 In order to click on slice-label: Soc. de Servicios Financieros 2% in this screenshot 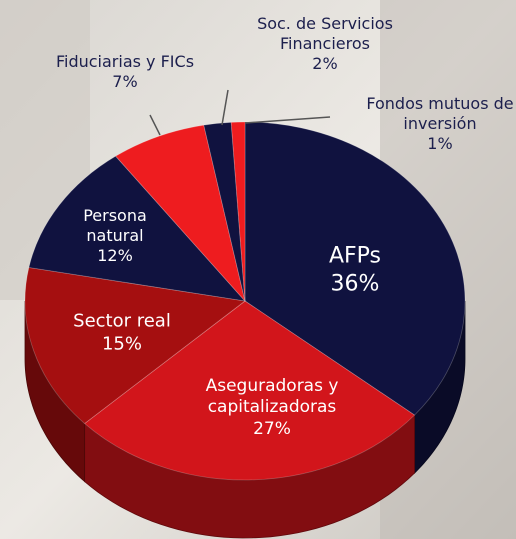, I will do `click(325, 44)`.